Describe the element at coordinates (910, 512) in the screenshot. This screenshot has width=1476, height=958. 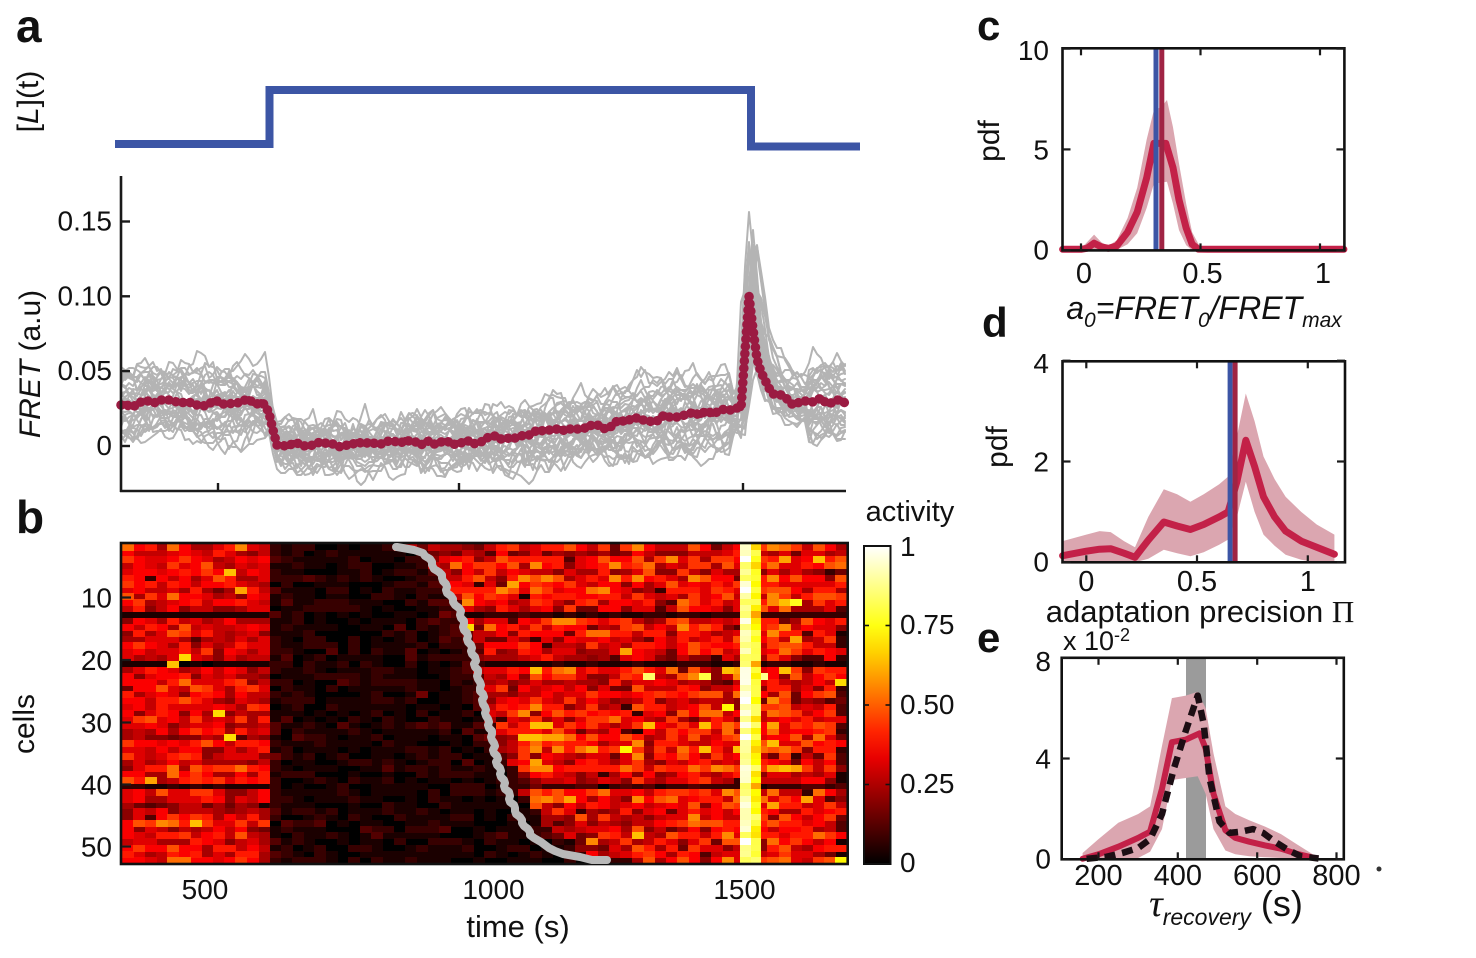
I see `svg-text: activity` at that location.